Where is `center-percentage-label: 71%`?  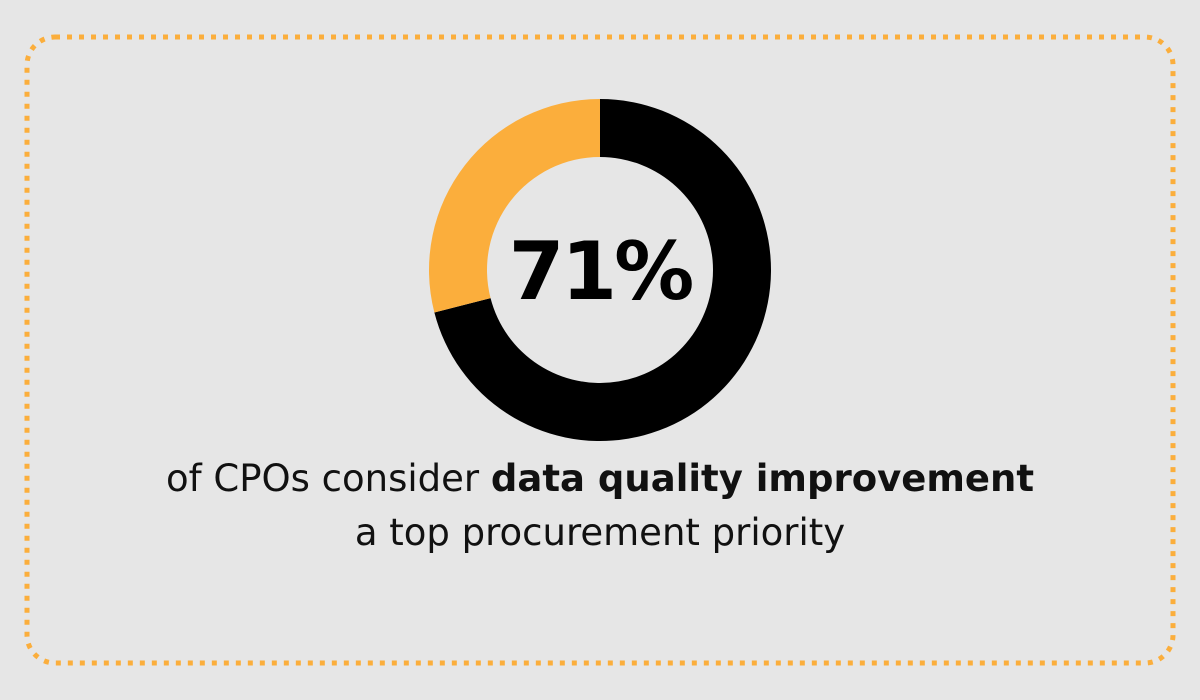
center-percentage-label: 71% is located at coordinates (601, 271).